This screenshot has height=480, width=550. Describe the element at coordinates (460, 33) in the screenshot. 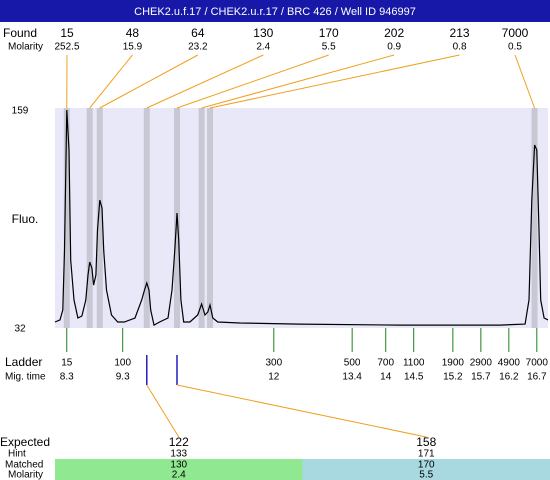

I see `found-size: 213` at that location.